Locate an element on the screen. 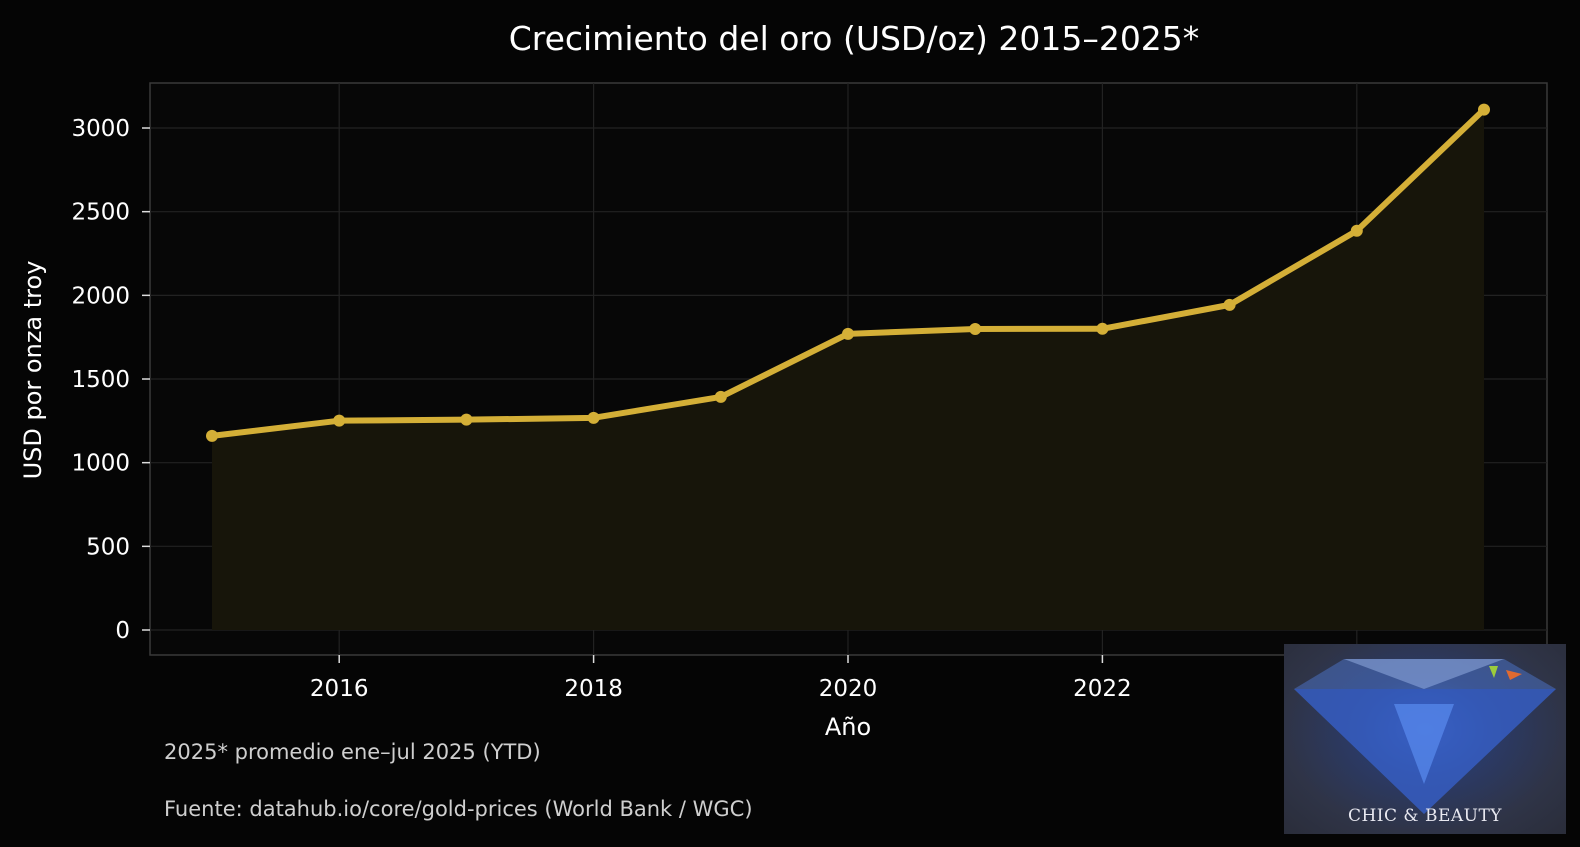 This screenshot has width=1580, height=847. x-tick-label: 2018 is located at coordinates (593, 689).